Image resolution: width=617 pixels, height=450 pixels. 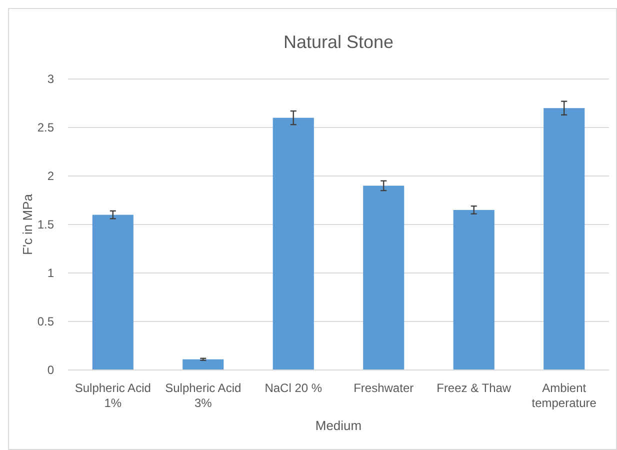 I want to click on x-tick-label: Freez & Thaw, so click(x=474, y=388).